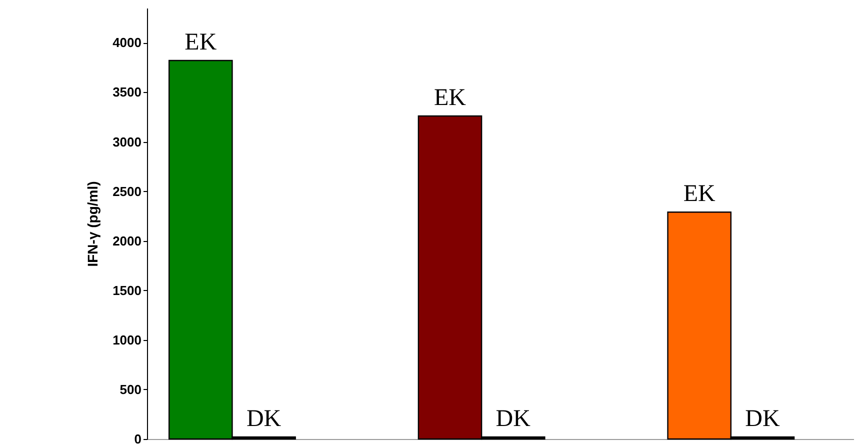 The image size is (868, 445). I want to click on y-tick-label: 500, so click(131, 389).